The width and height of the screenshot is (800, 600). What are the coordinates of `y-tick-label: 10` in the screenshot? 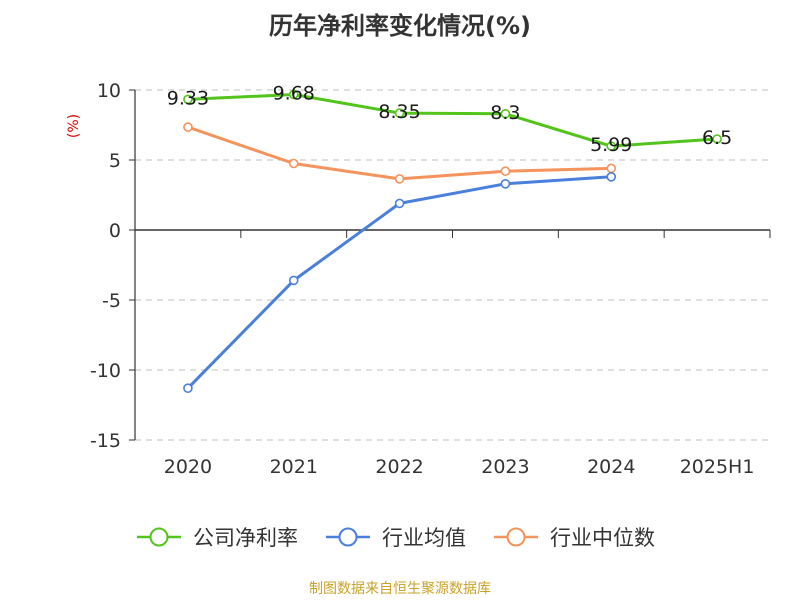 It's located at (109, 91).